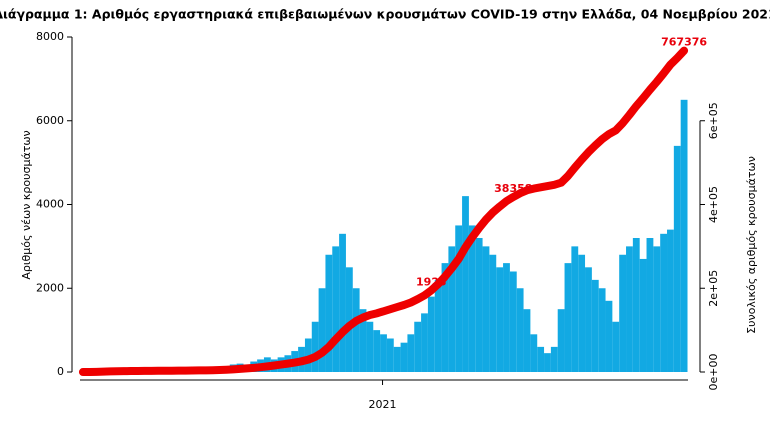  I want to click on annotation: 38358, so click(513, 188).